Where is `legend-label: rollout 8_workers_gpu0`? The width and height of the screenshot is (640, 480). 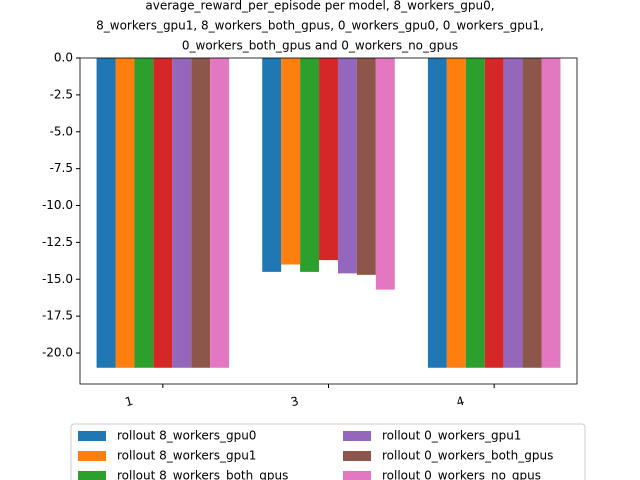
legend-label: rollout 8_workers_gpu0 is located at coordinates (186, 436).